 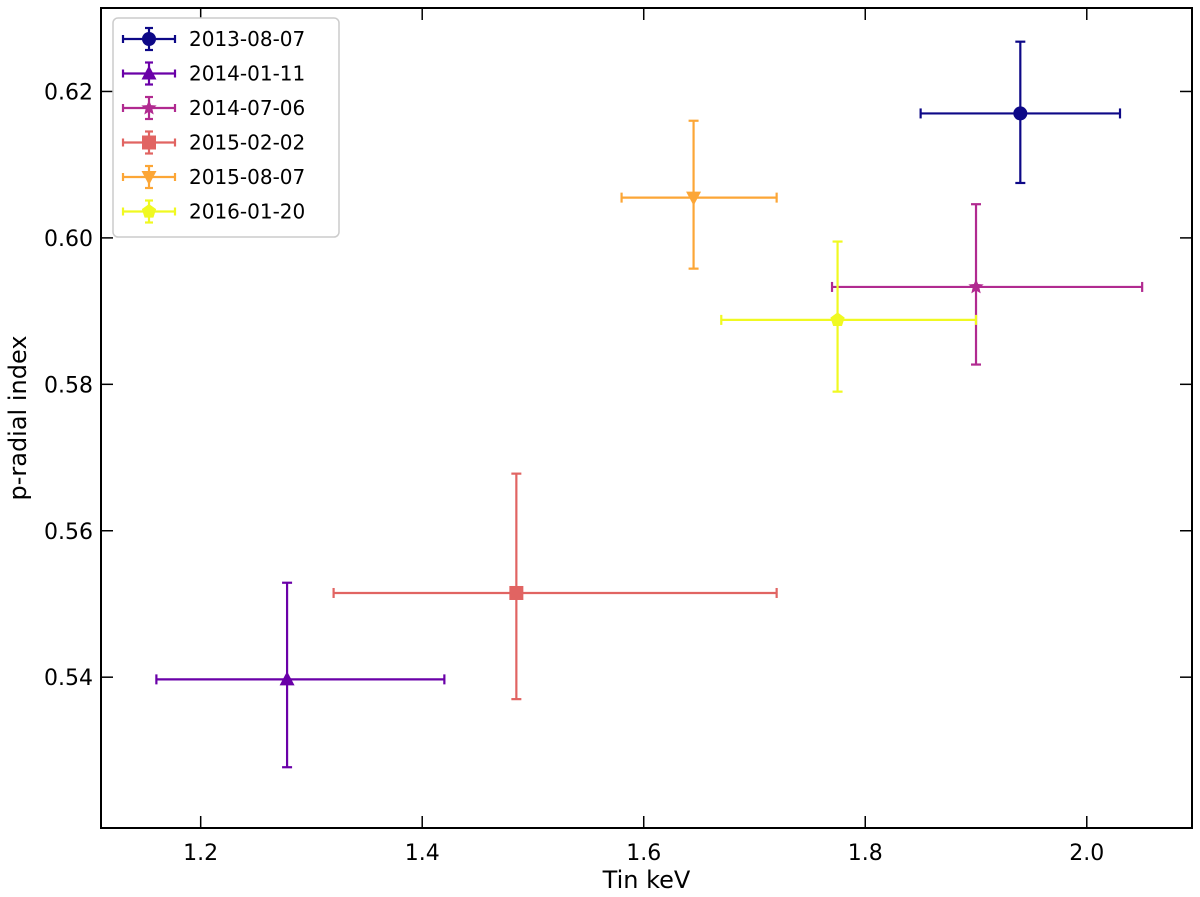 I want to click on legend-entry: 2014-07-06, so click(x=213, y=108).